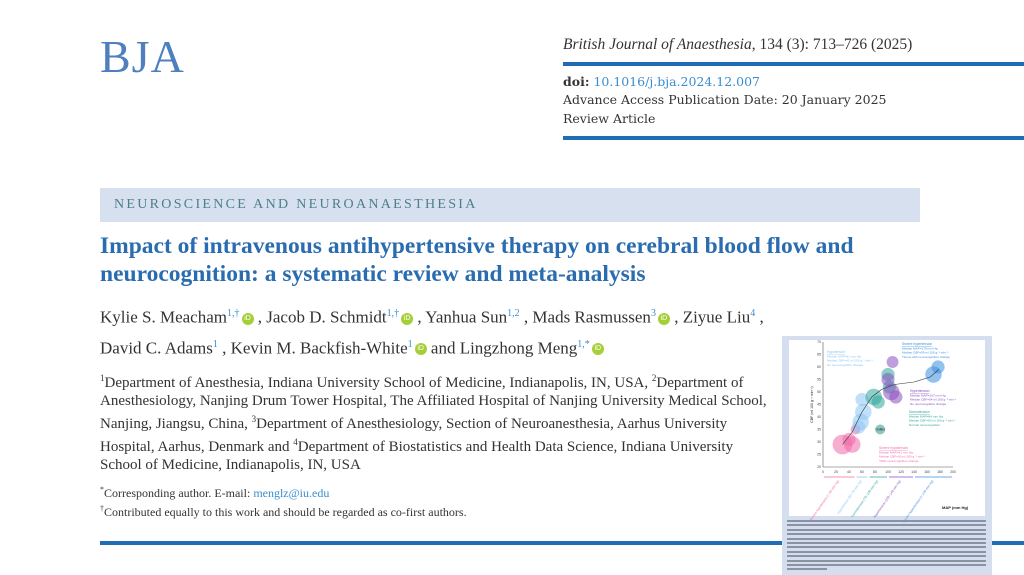 The image size is (1024, 575). I want to click on trend-line, so click(890, 407).